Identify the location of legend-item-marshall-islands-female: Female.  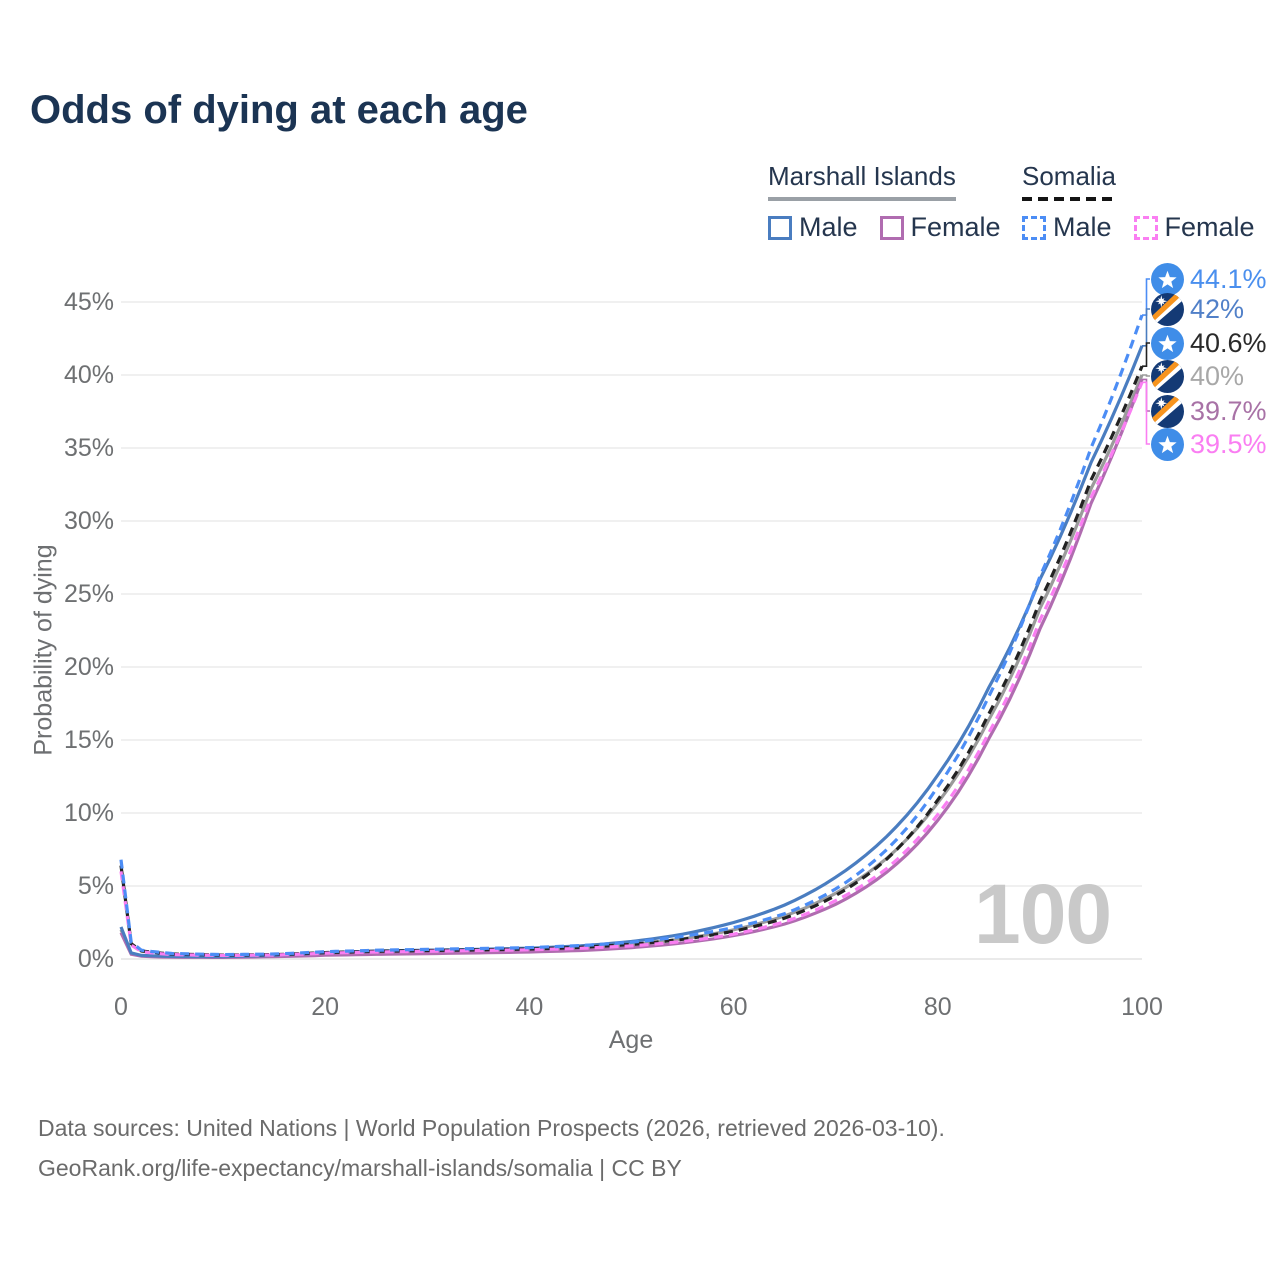
(940, 227).